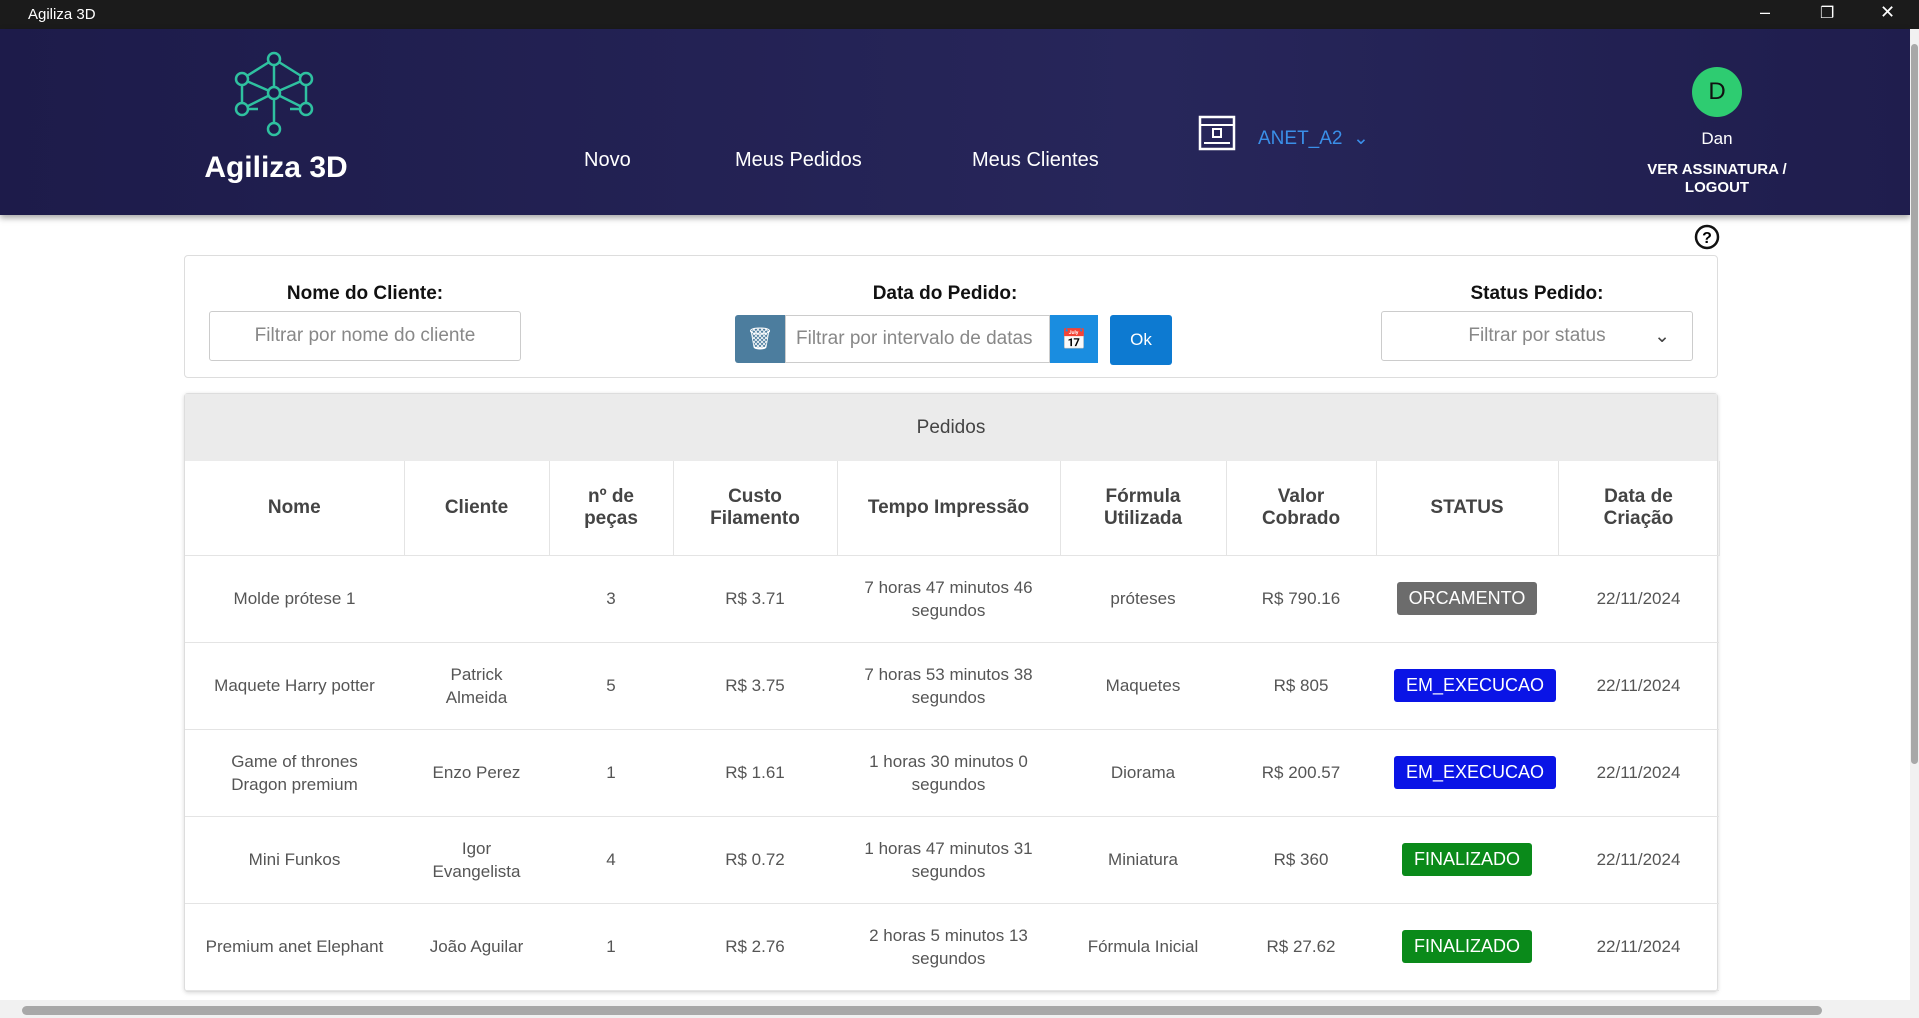 The height and width of the screenshot is (1018, 1919). What do you see at coordinates (755, 773) in the screenshot?
I see `cell: R$ 1.61` at bounding box center [755, 773].